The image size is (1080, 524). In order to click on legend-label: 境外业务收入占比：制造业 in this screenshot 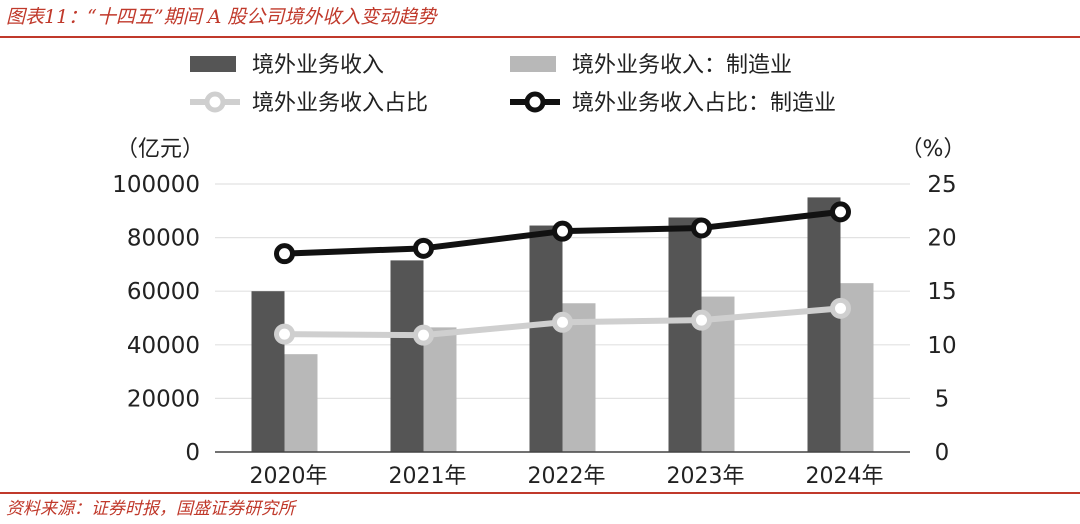, I will do `click(704, 103)`.